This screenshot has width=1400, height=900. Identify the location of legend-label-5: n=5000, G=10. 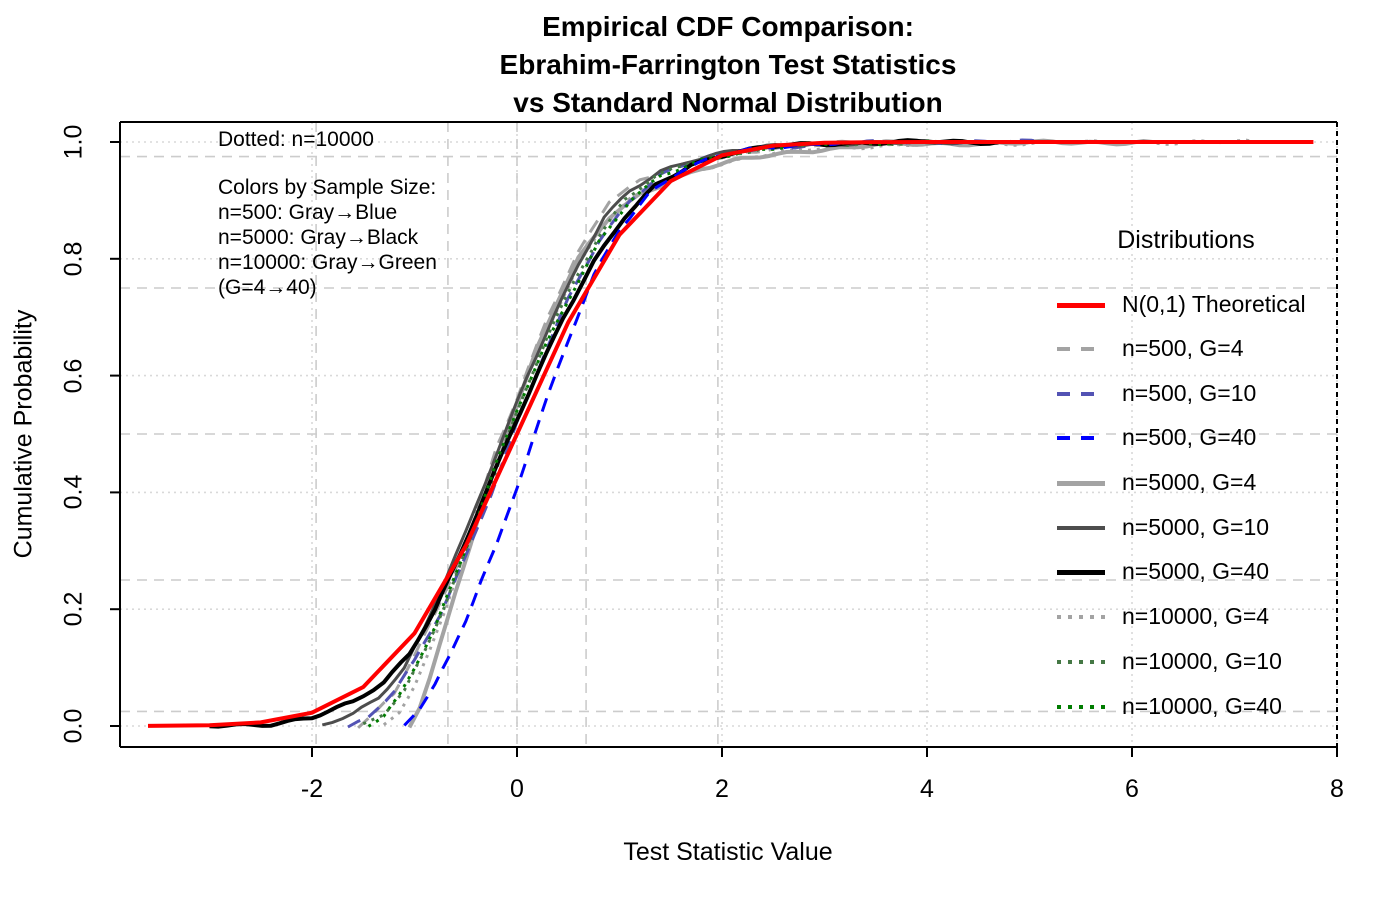
(1196, 527).